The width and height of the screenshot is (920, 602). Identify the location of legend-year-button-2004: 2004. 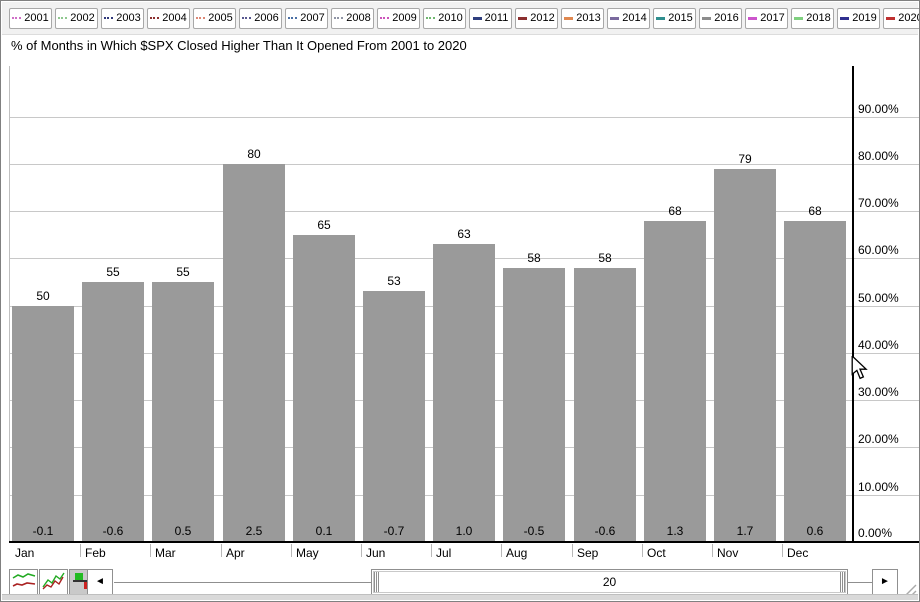
(168, 18).